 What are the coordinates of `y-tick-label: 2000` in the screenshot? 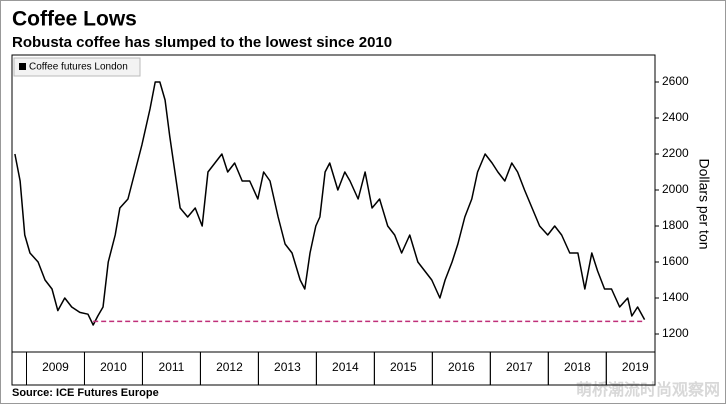 It's located at (675, 189).